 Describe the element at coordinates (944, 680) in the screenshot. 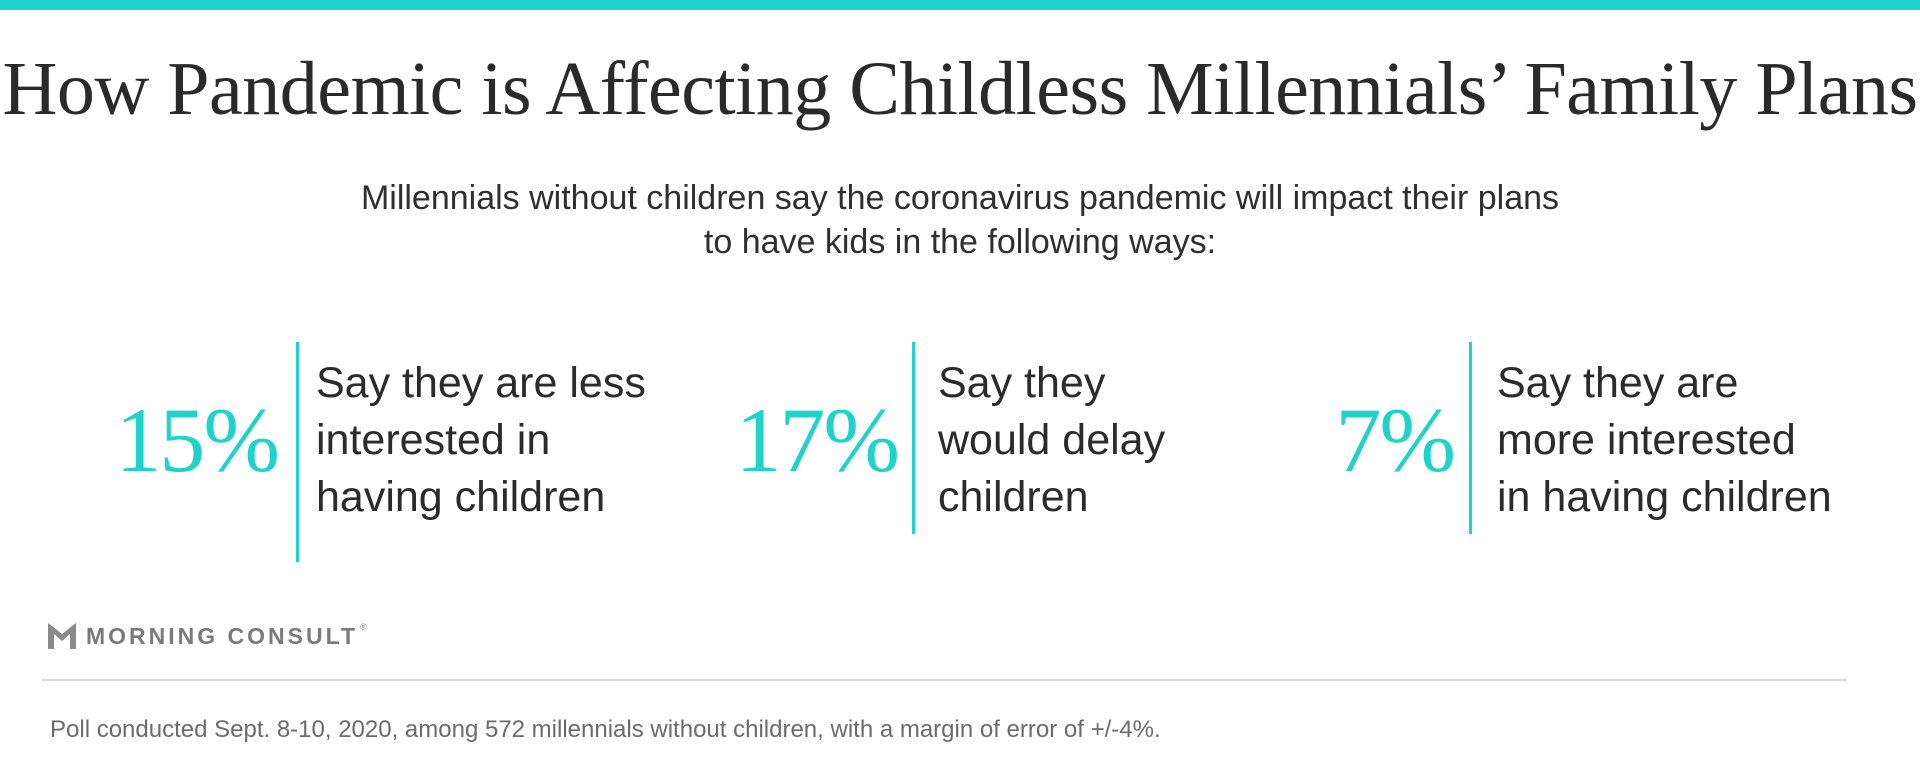

I see `footer-divider` at that location.